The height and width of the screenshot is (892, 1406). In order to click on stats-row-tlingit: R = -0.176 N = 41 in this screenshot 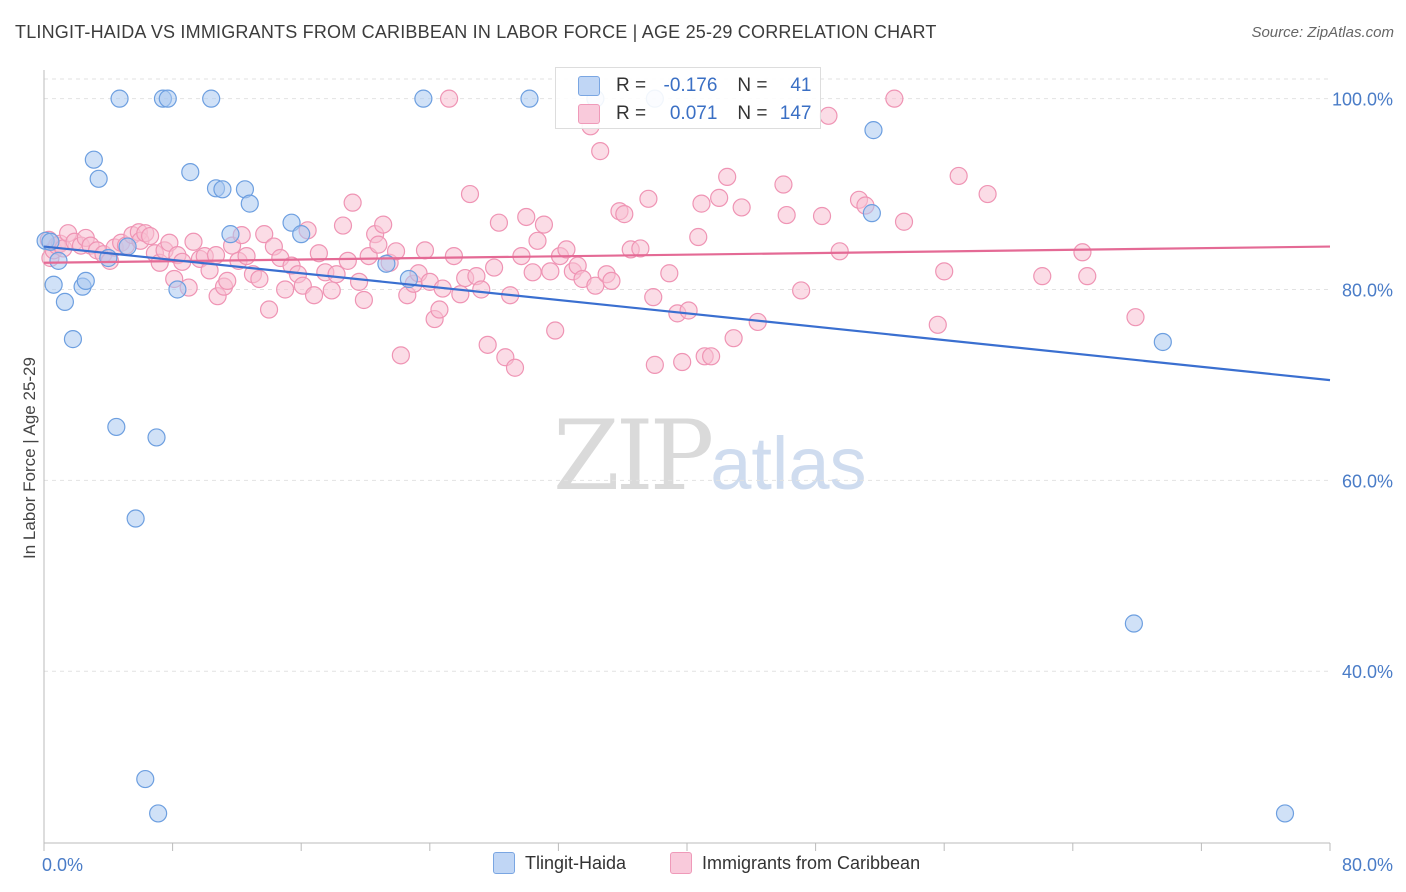, I will do `click(695, 86)`.